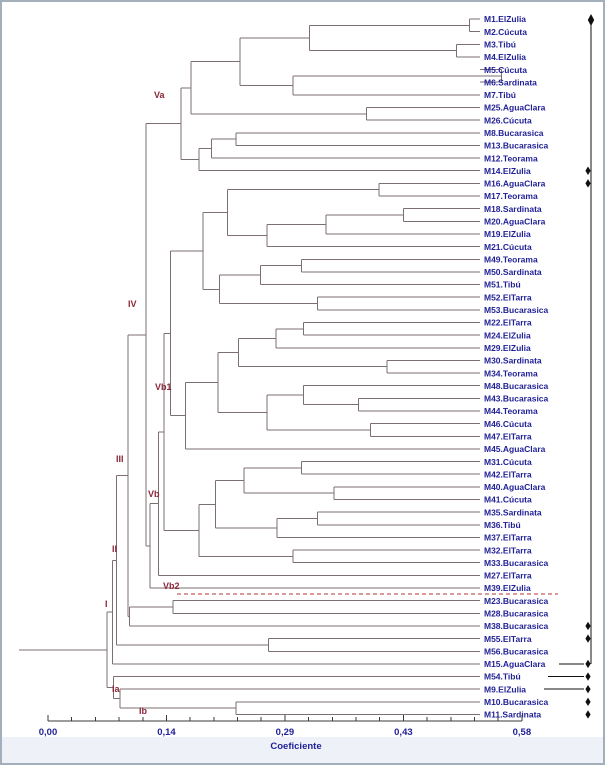  Describe the element at coordinates (516, 399) in the screenshot. I see `leaf-label: M43.Bucarasica` at that location.